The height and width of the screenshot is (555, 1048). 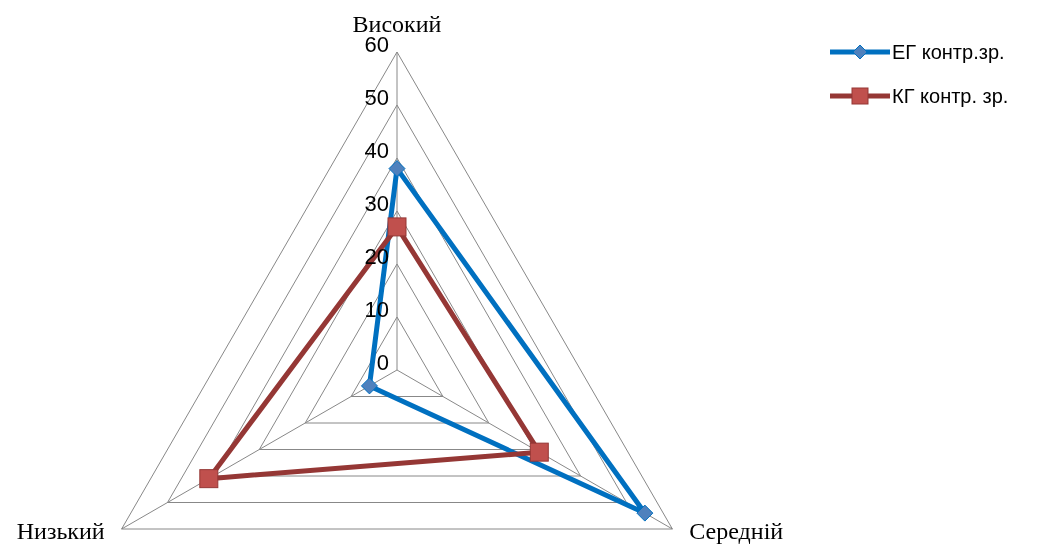 I want to click on legend-label: КГ контр. зр., so click(x=950, y=96).